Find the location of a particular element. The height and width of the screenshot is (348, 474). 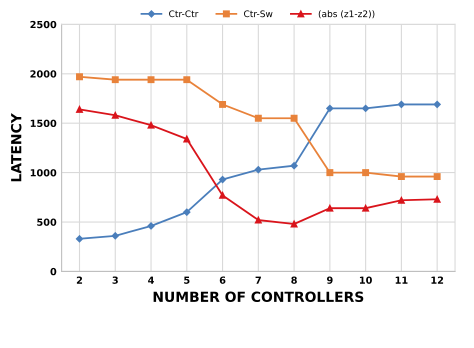

legend-label: Ctr-Sw is located at coordinates (258, 14).